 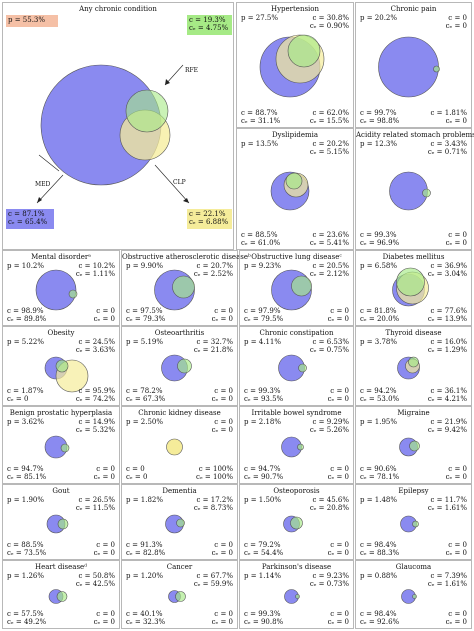 What do you see at coordinates (415, 135) in the screenshot?
I see `panel-title: Acidity related stomach problems` at bounding box center [415, 135].